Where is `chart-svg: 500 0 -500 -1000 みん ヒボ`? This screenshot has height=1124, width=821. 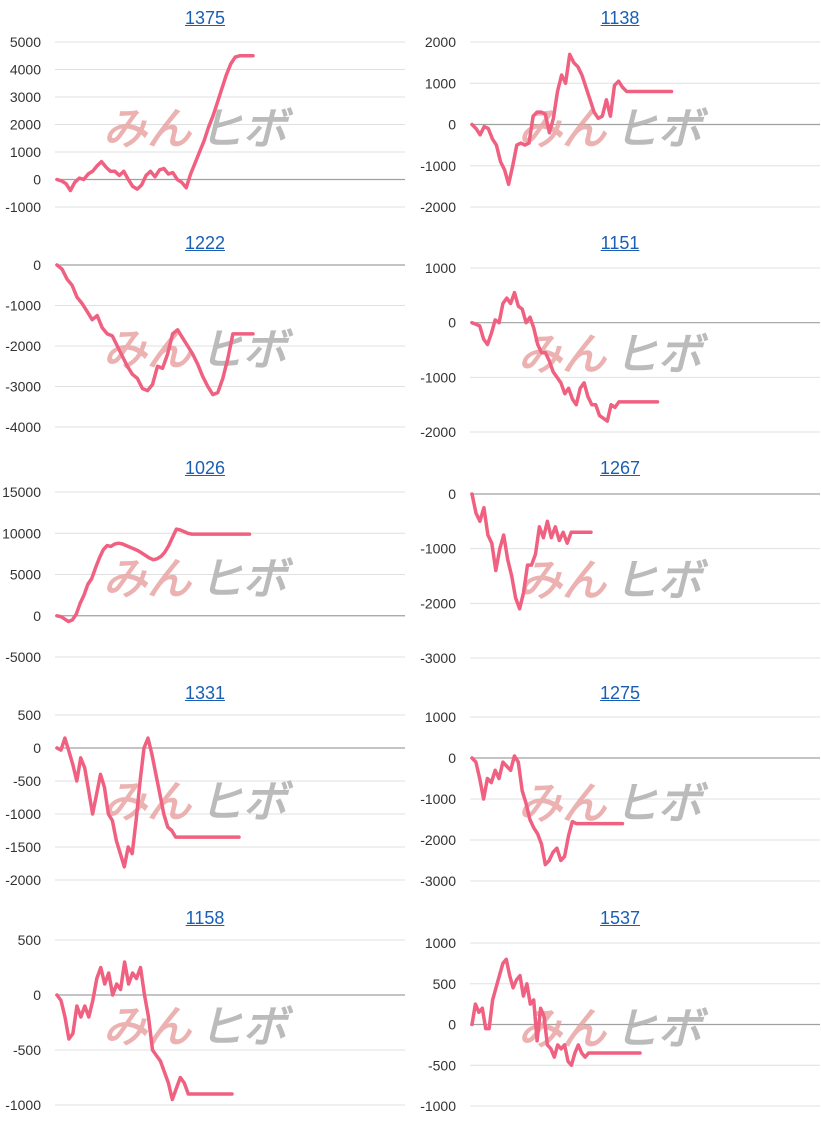
chart-svg: 500 0 -500 -1000 みん ヒボ is located at coordinates (205, 1022).